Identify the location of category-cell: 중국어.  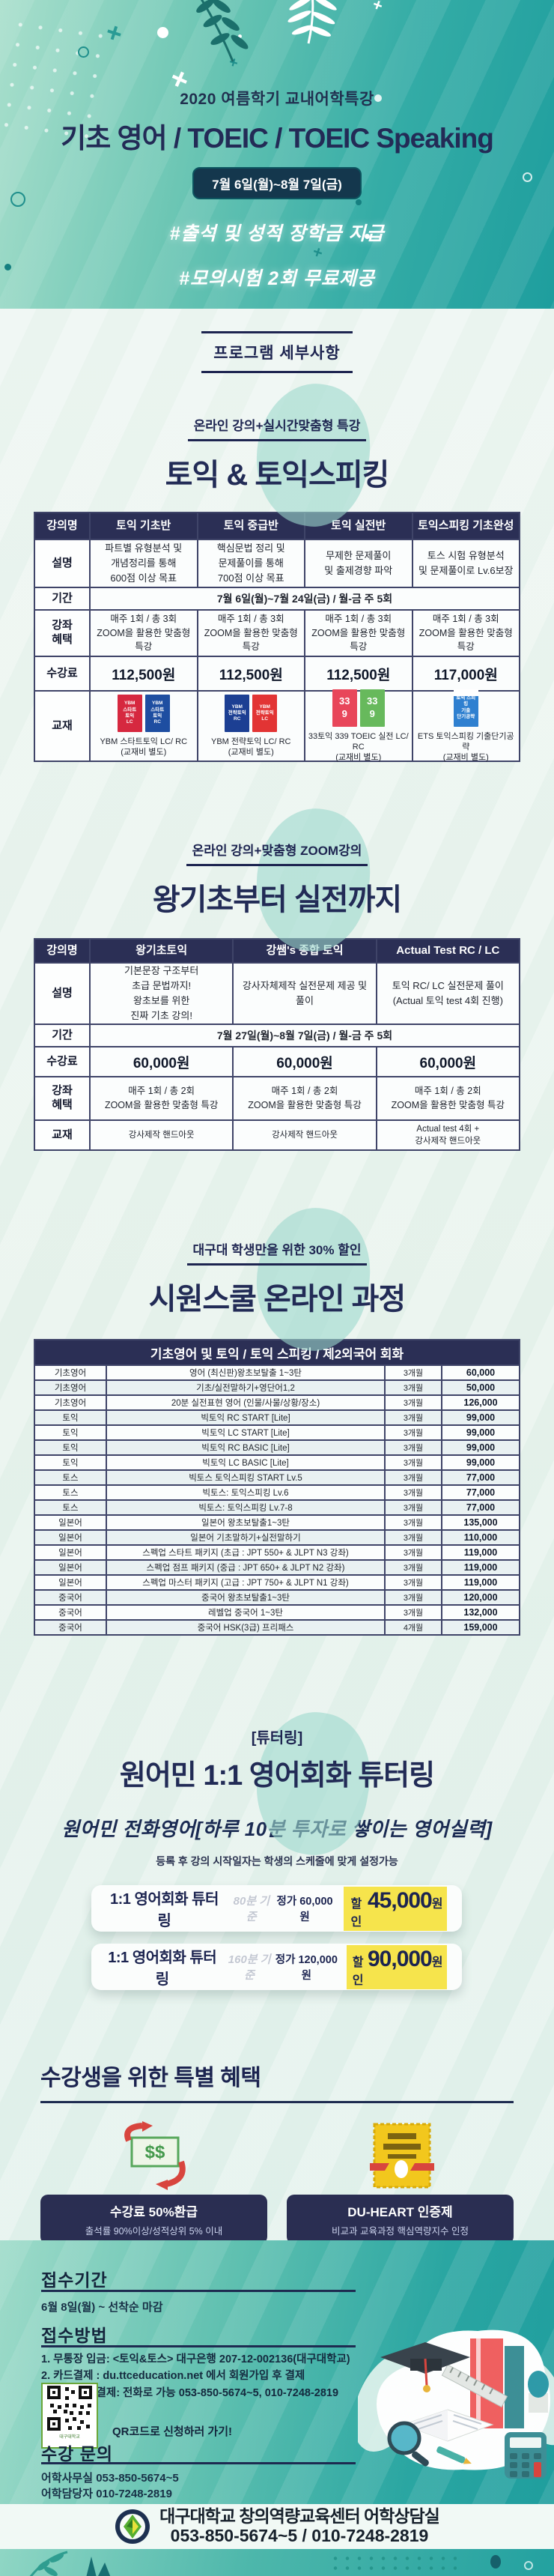
(71, 1628).